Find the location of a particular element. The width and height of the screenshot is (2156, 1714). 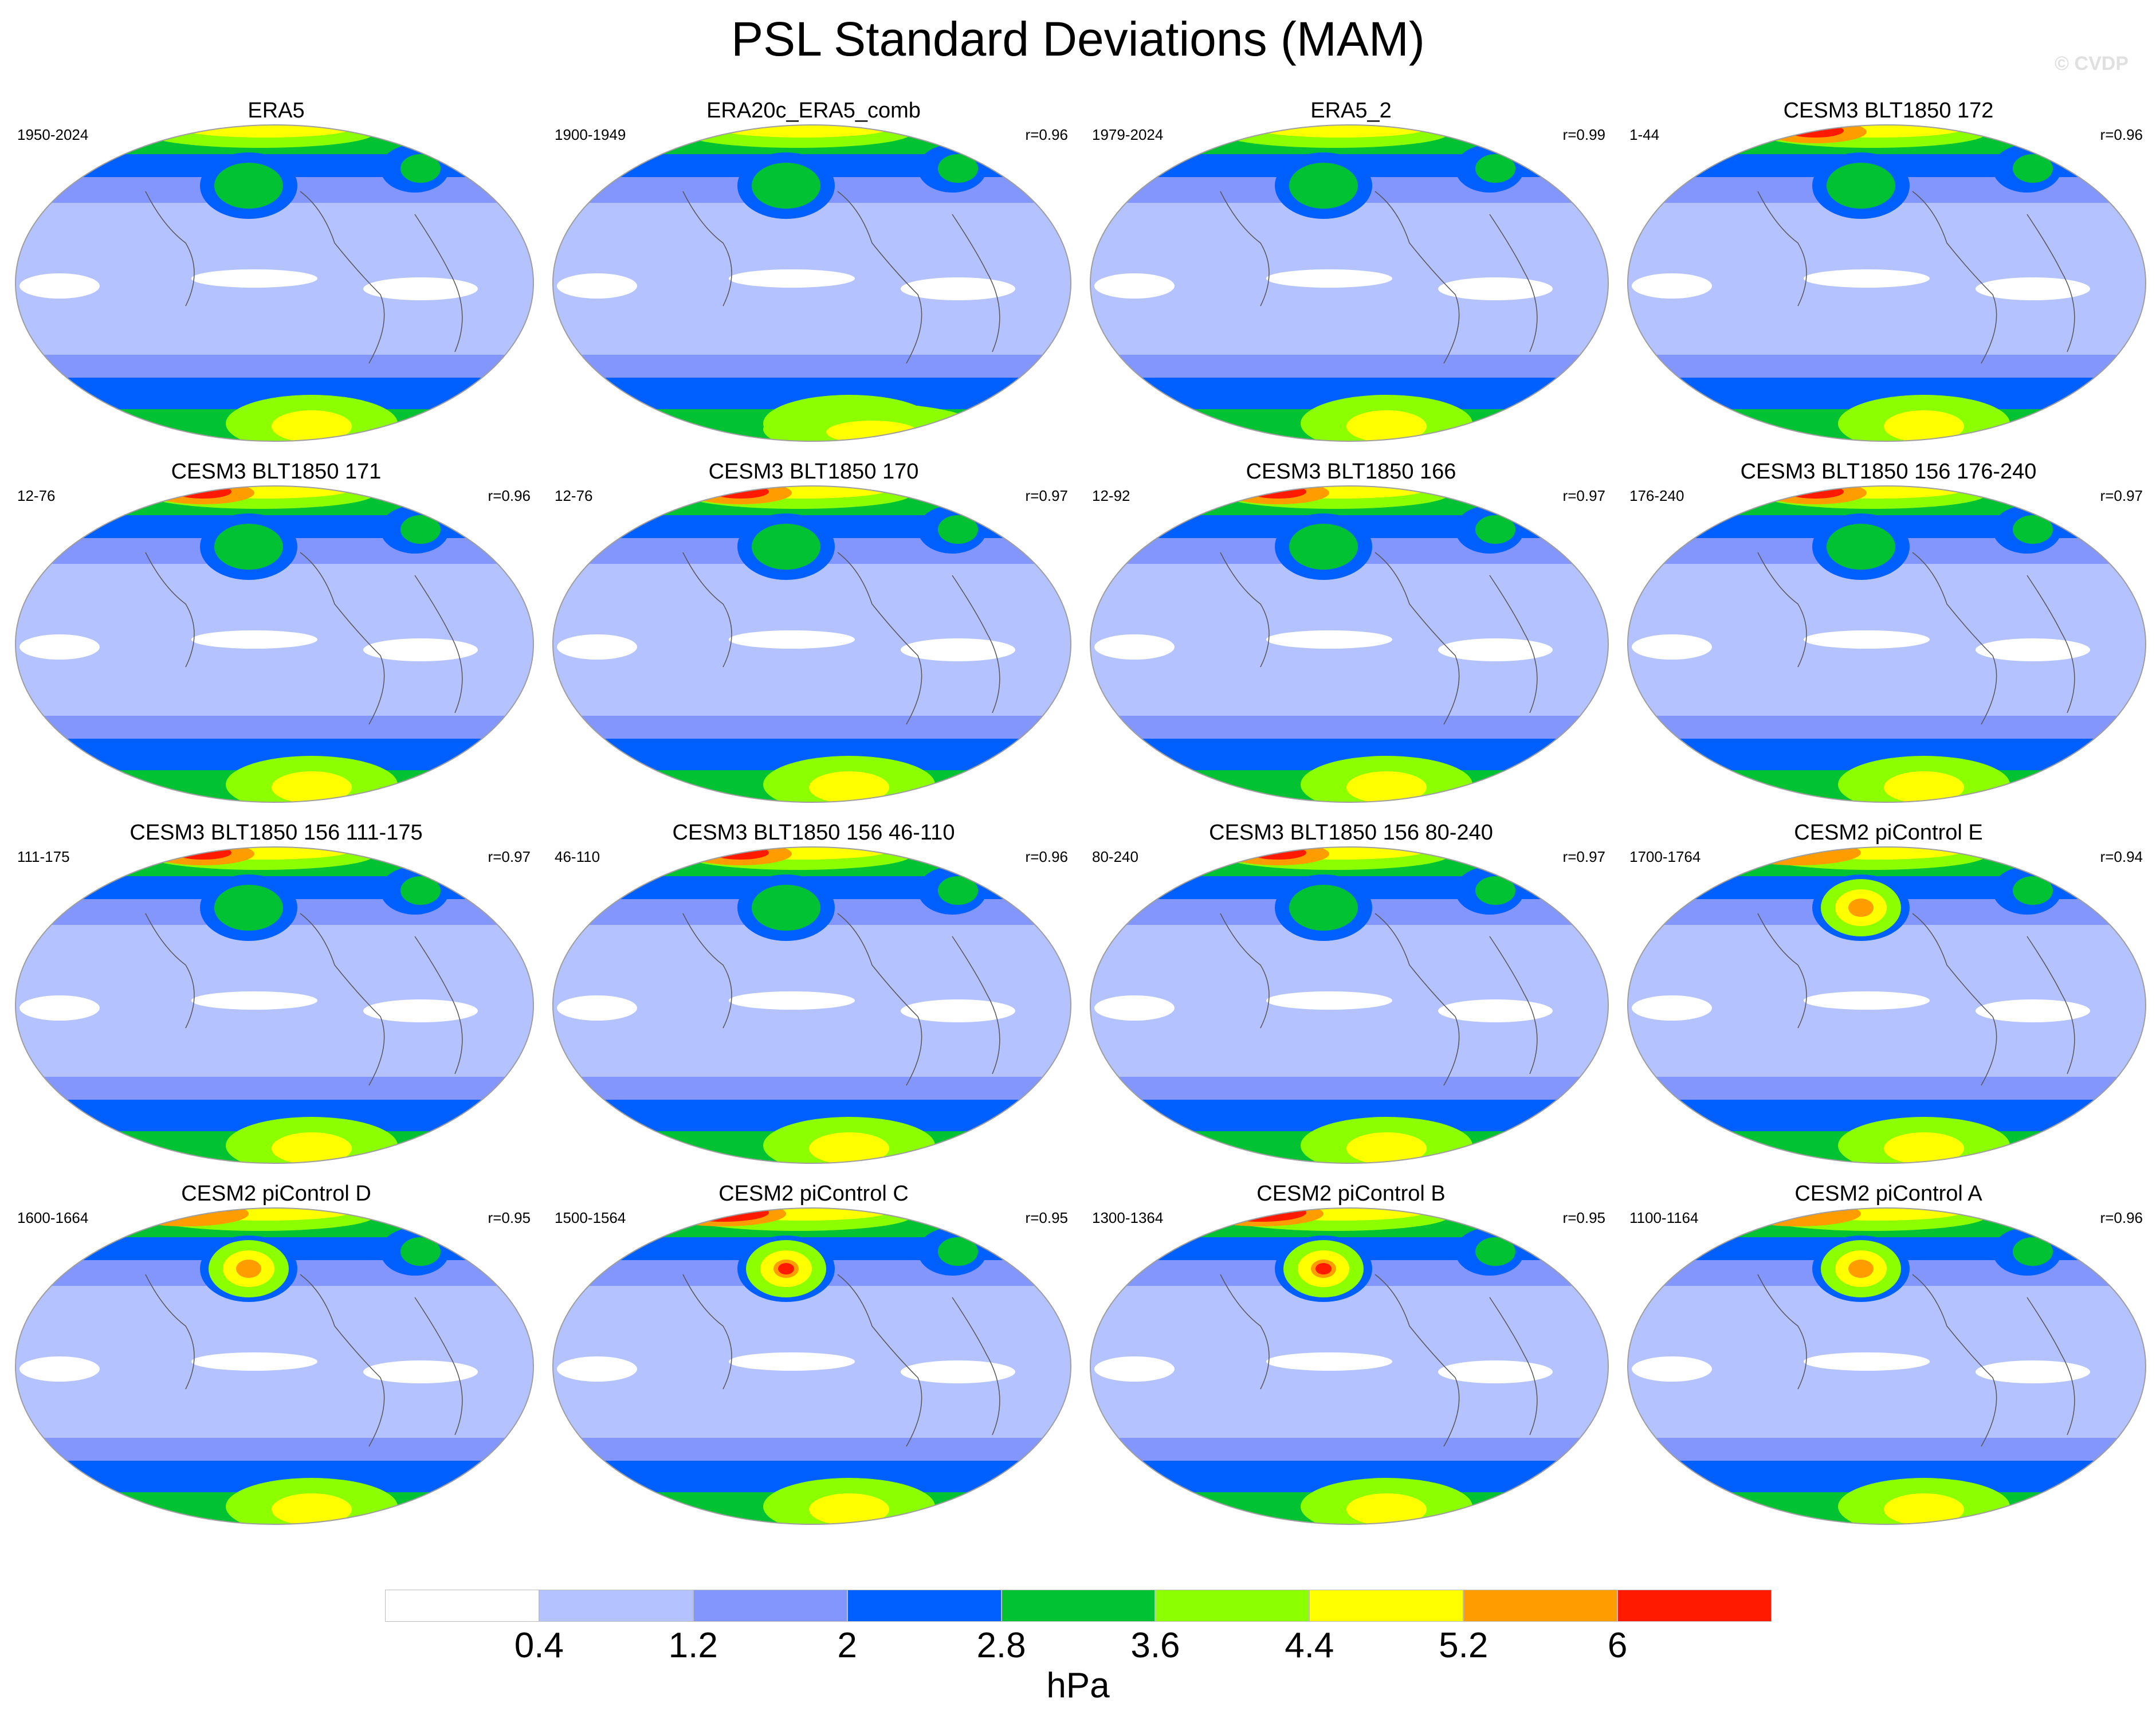

panel-period: 111-175 is located at coordinates (43, 856).